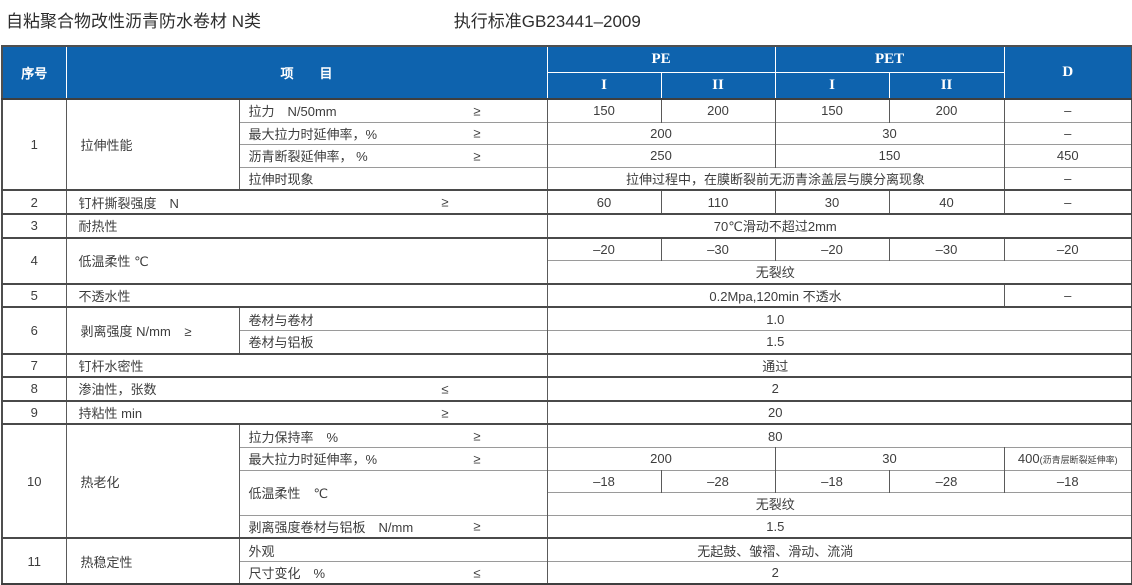 This screenshot has width=1132, height=585. Describe the element at coordinates (839, 365) in the screenshot. I see `cell-nail-water-value: 通过` at that location.